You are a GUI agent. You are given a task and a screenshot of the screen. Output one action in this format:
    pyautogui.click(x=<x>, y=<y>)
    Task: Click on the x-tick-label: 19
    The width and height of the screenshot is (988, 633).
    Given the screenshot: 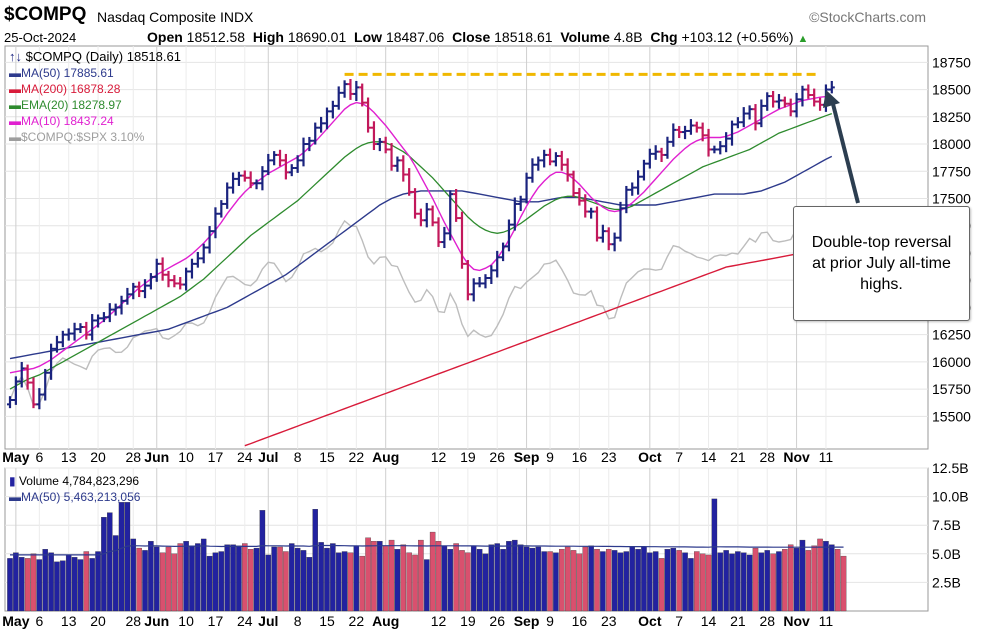 What is the action you would take?
    pyautogui.click(x=468, y=457)
    